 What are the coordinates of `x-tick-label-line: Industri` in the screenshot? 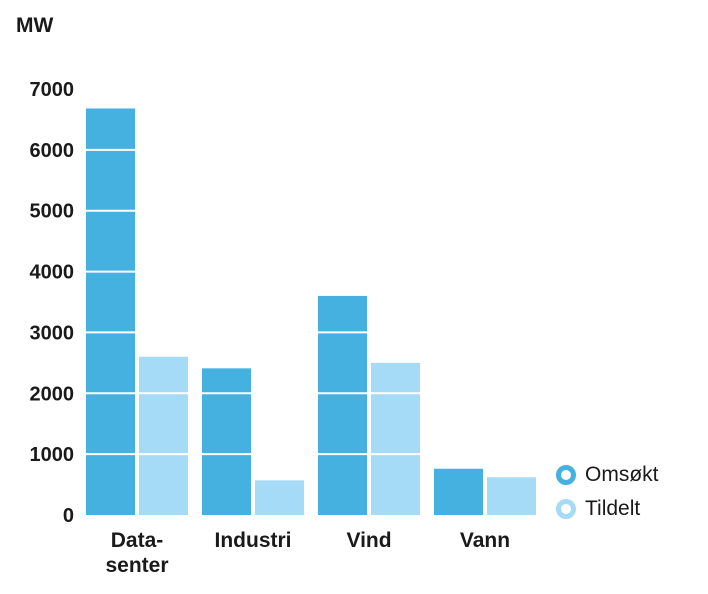 It's located at (253, 540).